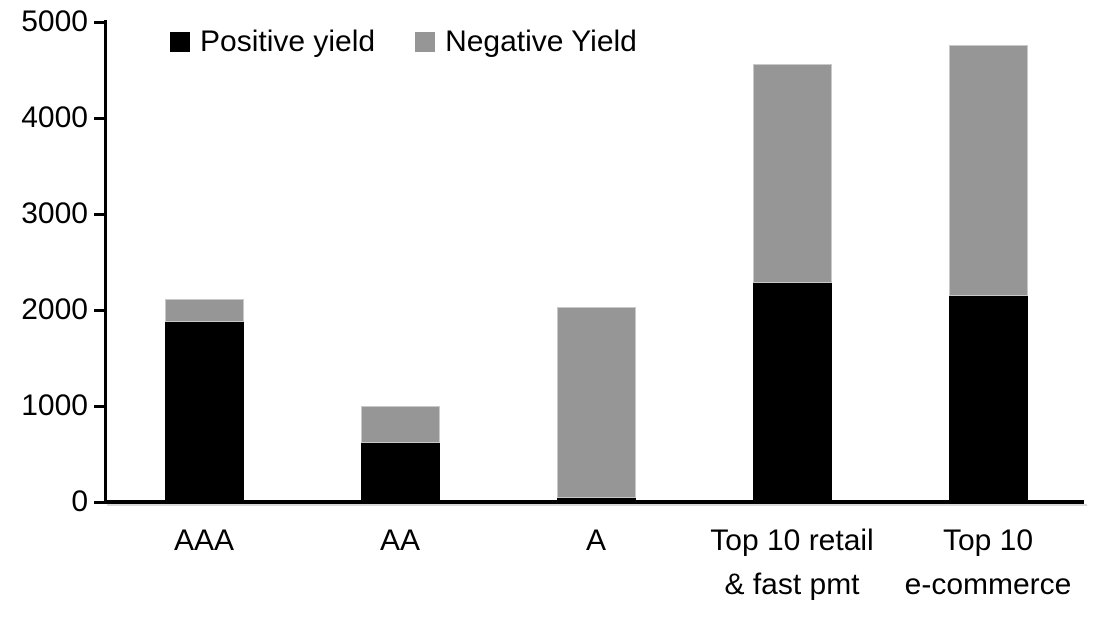 This screenshot has height=618, width=1102. I want to click on x-axis-line, so click(594, 502).